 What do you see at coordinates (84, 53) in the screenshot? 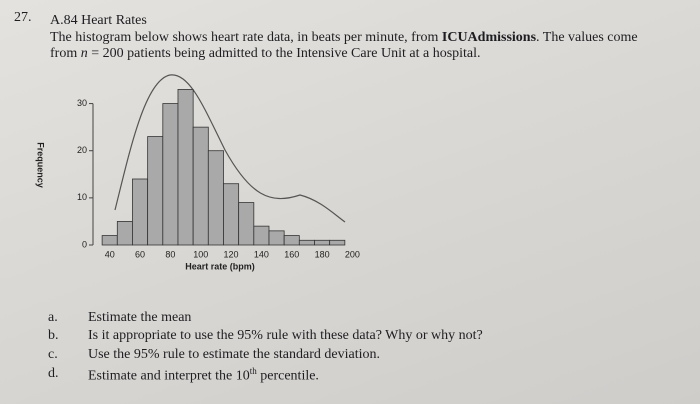
I see `text: n` at bounding box center [84, 53].